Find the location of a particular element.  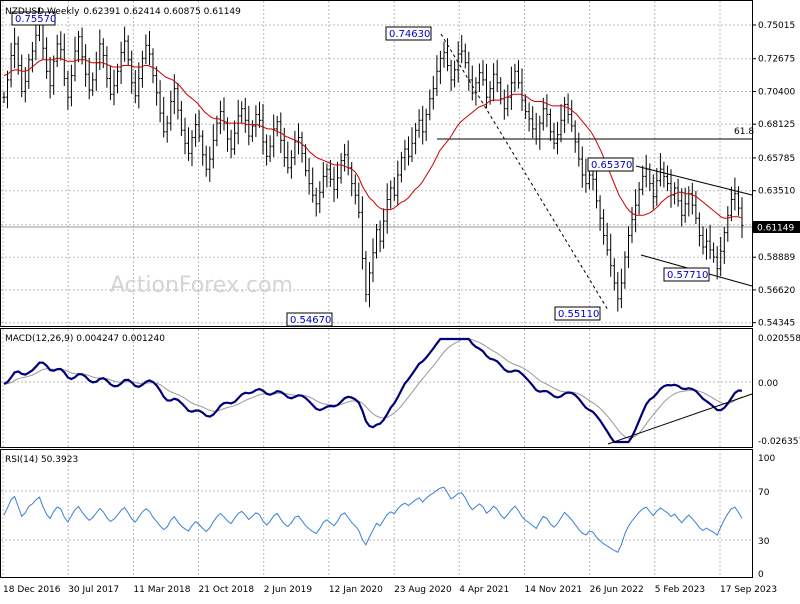

svg-text: 0.55110 is located at coordinates (578, 314).